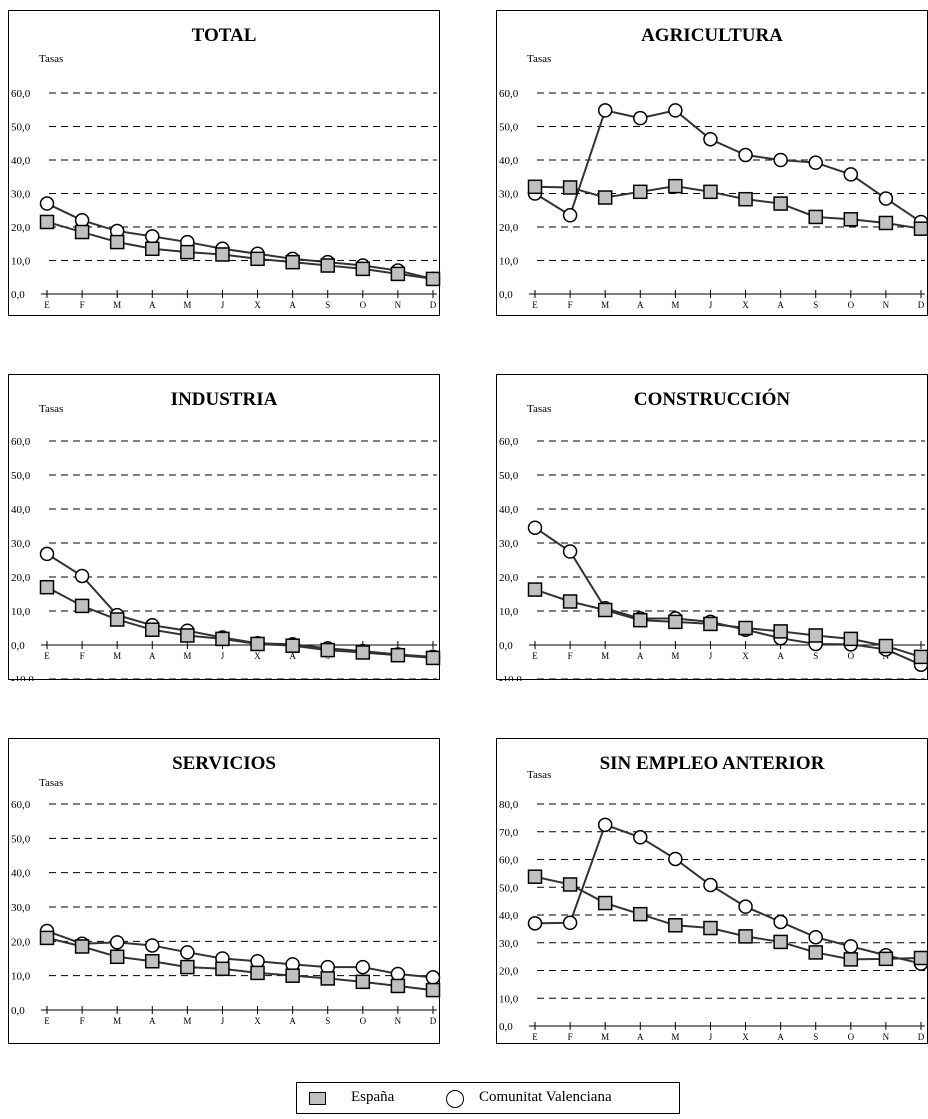 Image resolution: width=928 pixels, height=1119 pixels. Describe the element at coordinates (433, 305) in the screenshot. I see `x-tick-label: D` at that location.